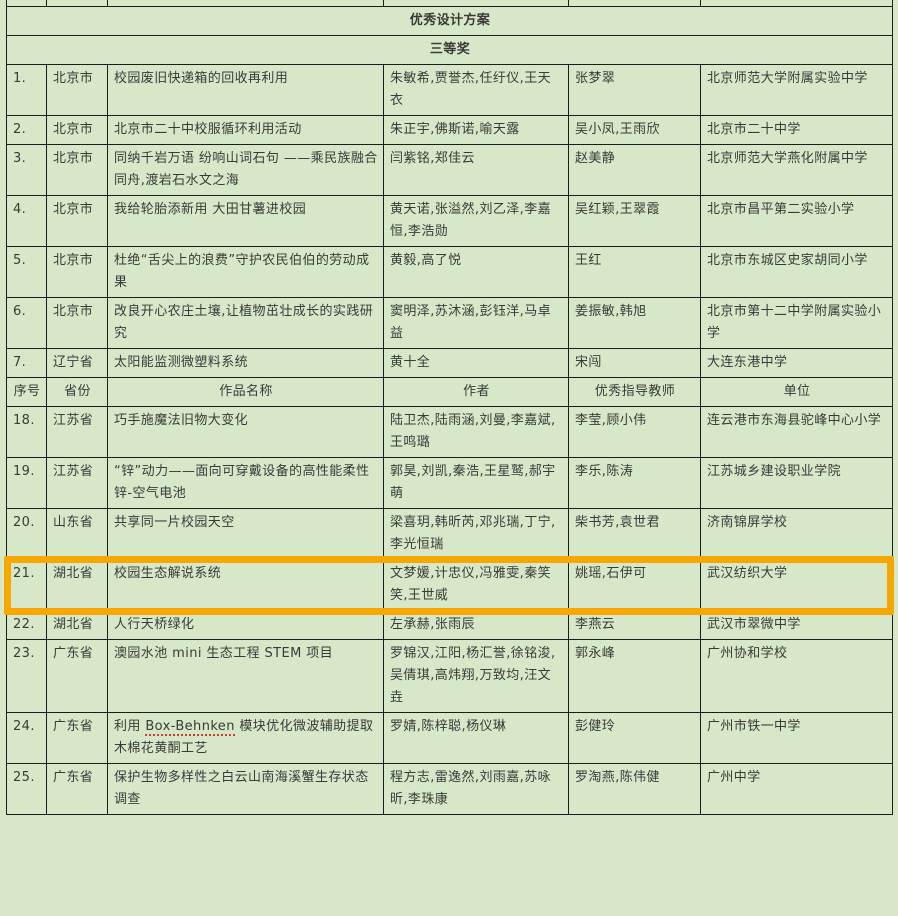 This screenshot has width=898, height=916. I want to click on cell-authors: 罗婧,陈梓聪,杨仪琳, so click(476, 738).